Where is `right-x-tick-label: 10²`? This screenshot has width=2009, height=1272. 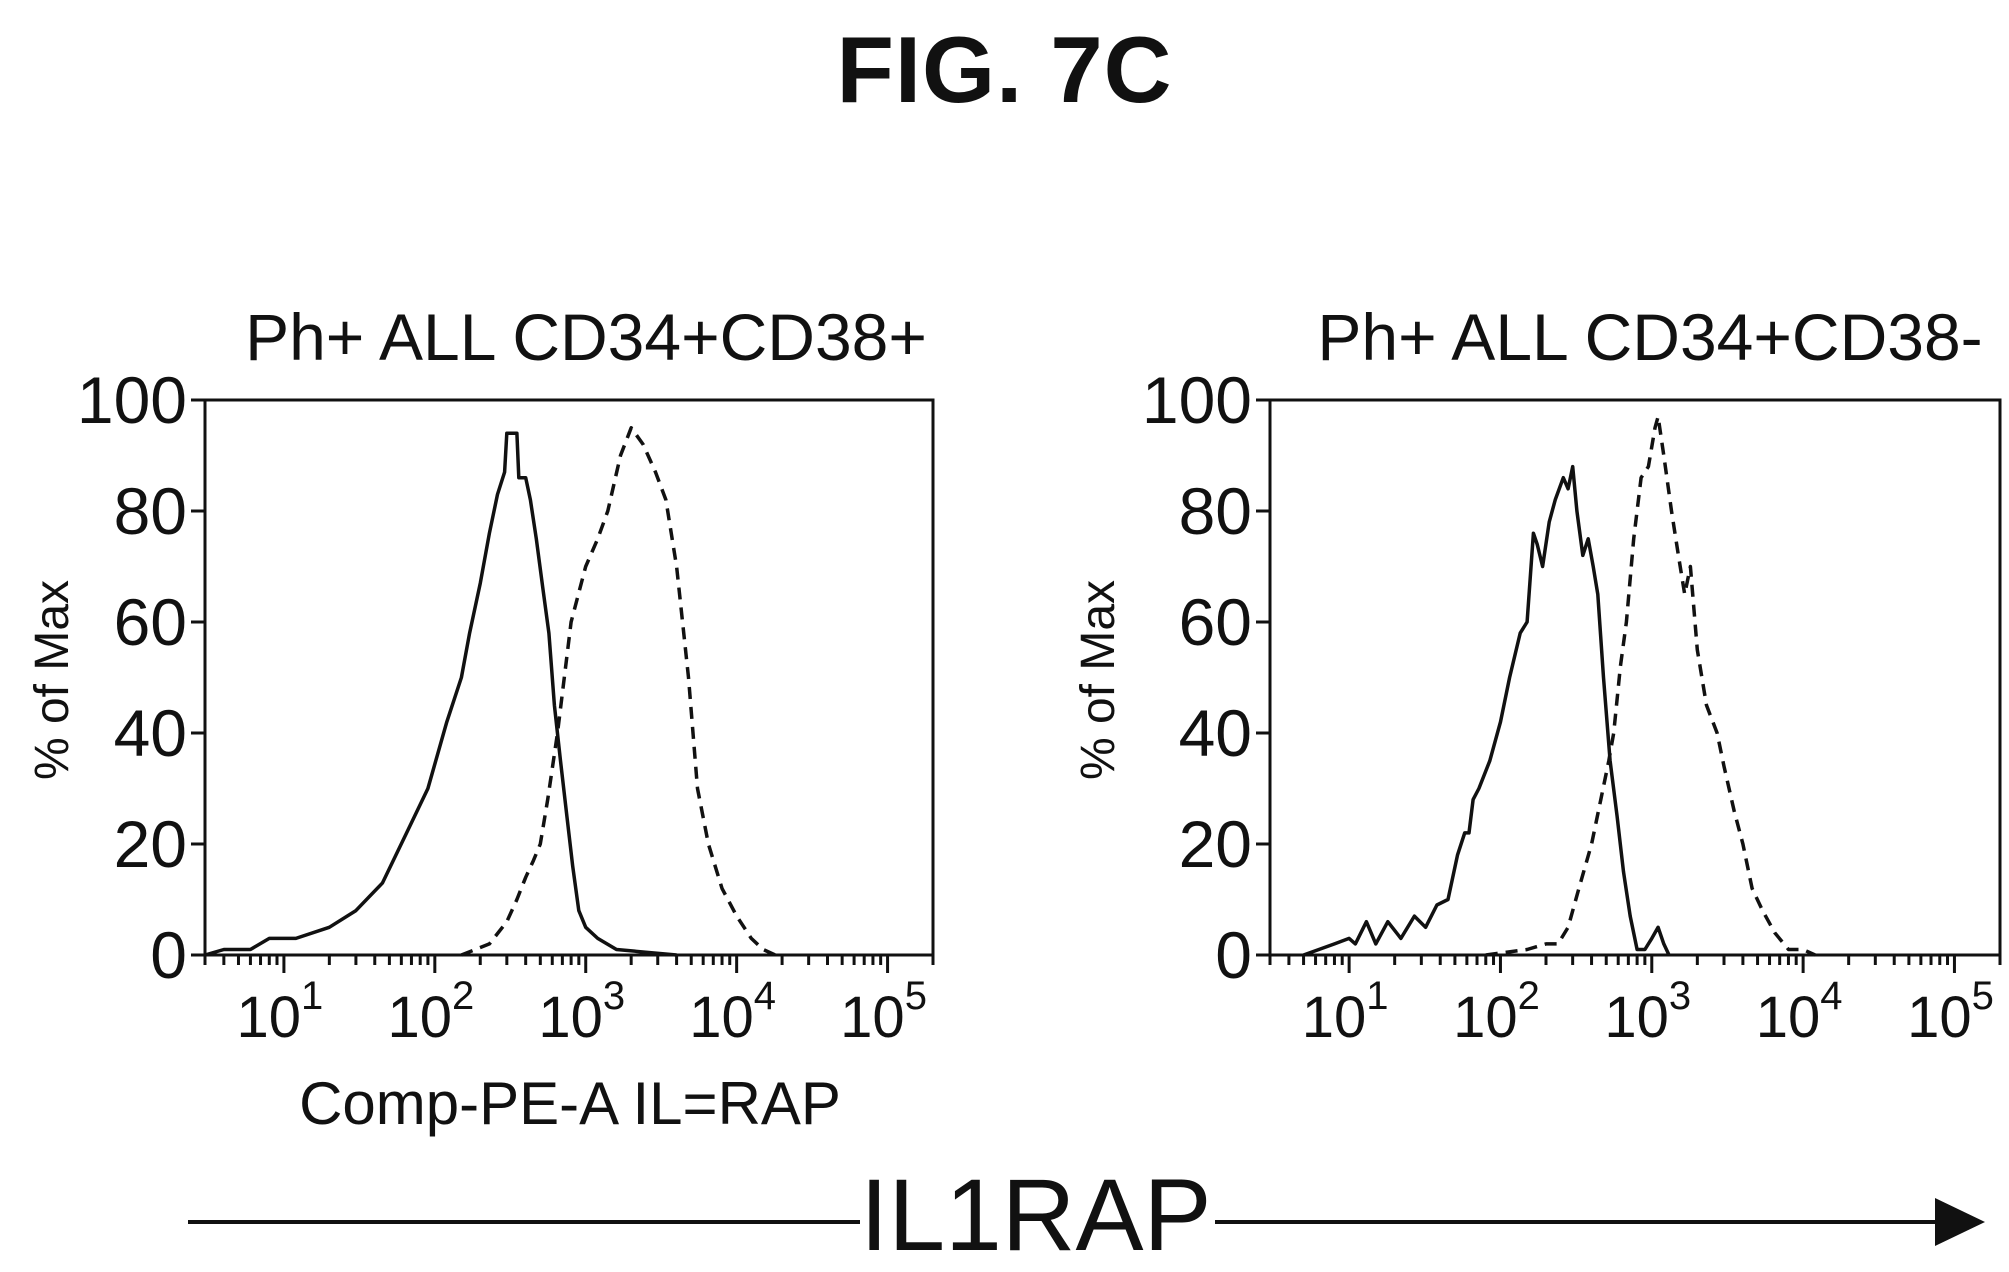 right-x-tick-label: 10² is located at coordinates (1496, 1012).